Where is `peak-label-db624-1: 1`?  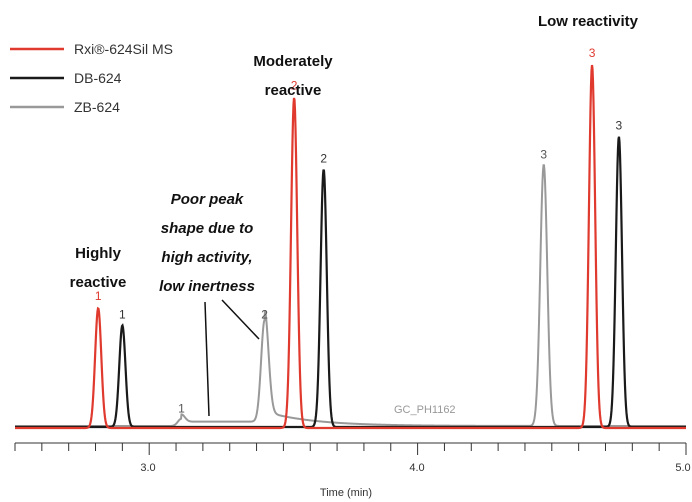
peak-label-db624-1: 1 is located at coordinates (122, 314).